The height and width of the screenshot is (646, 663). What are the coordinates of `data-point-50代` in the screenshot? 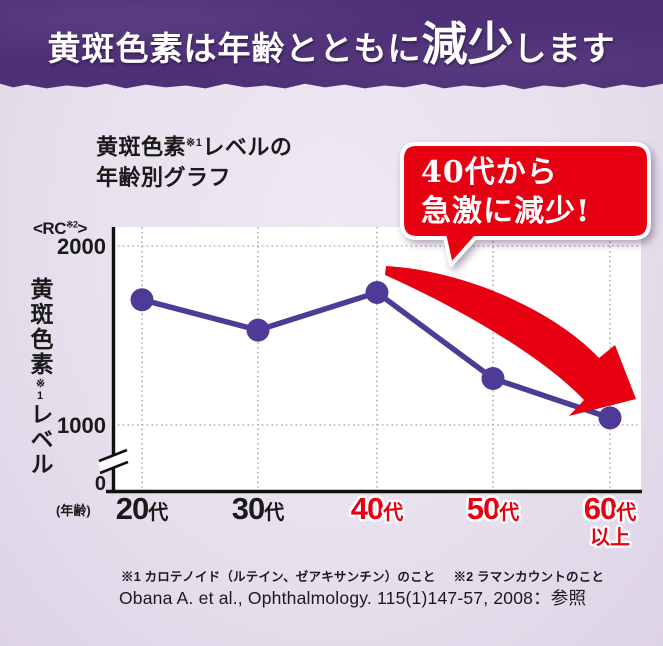 It's located at (493, 378).